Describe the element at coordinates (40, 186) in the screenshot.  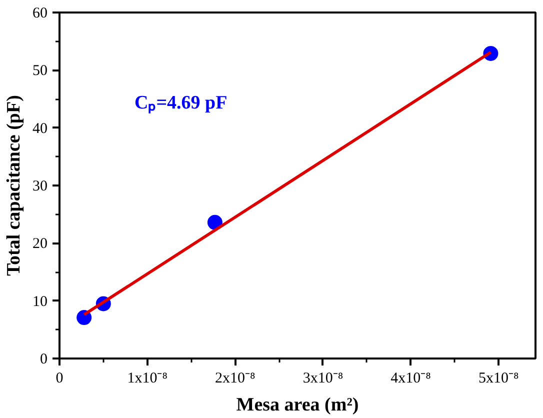
I see `y-tick-label: 30` at that location.